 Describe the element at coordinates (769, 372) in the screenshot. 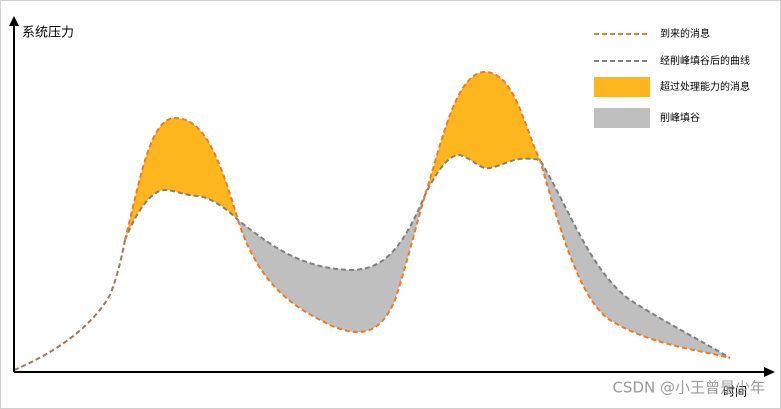

I see `x-arrow` at that location.